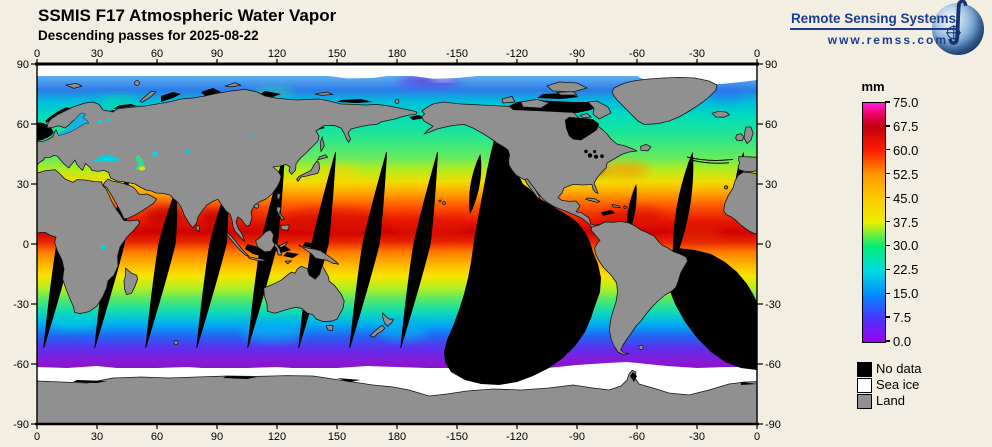 This screenshot has height=447, width=992. Describe the element at coordinates (906, 126) in the screenshot. I see `colorbar-tick-label: 67.5` at that location.